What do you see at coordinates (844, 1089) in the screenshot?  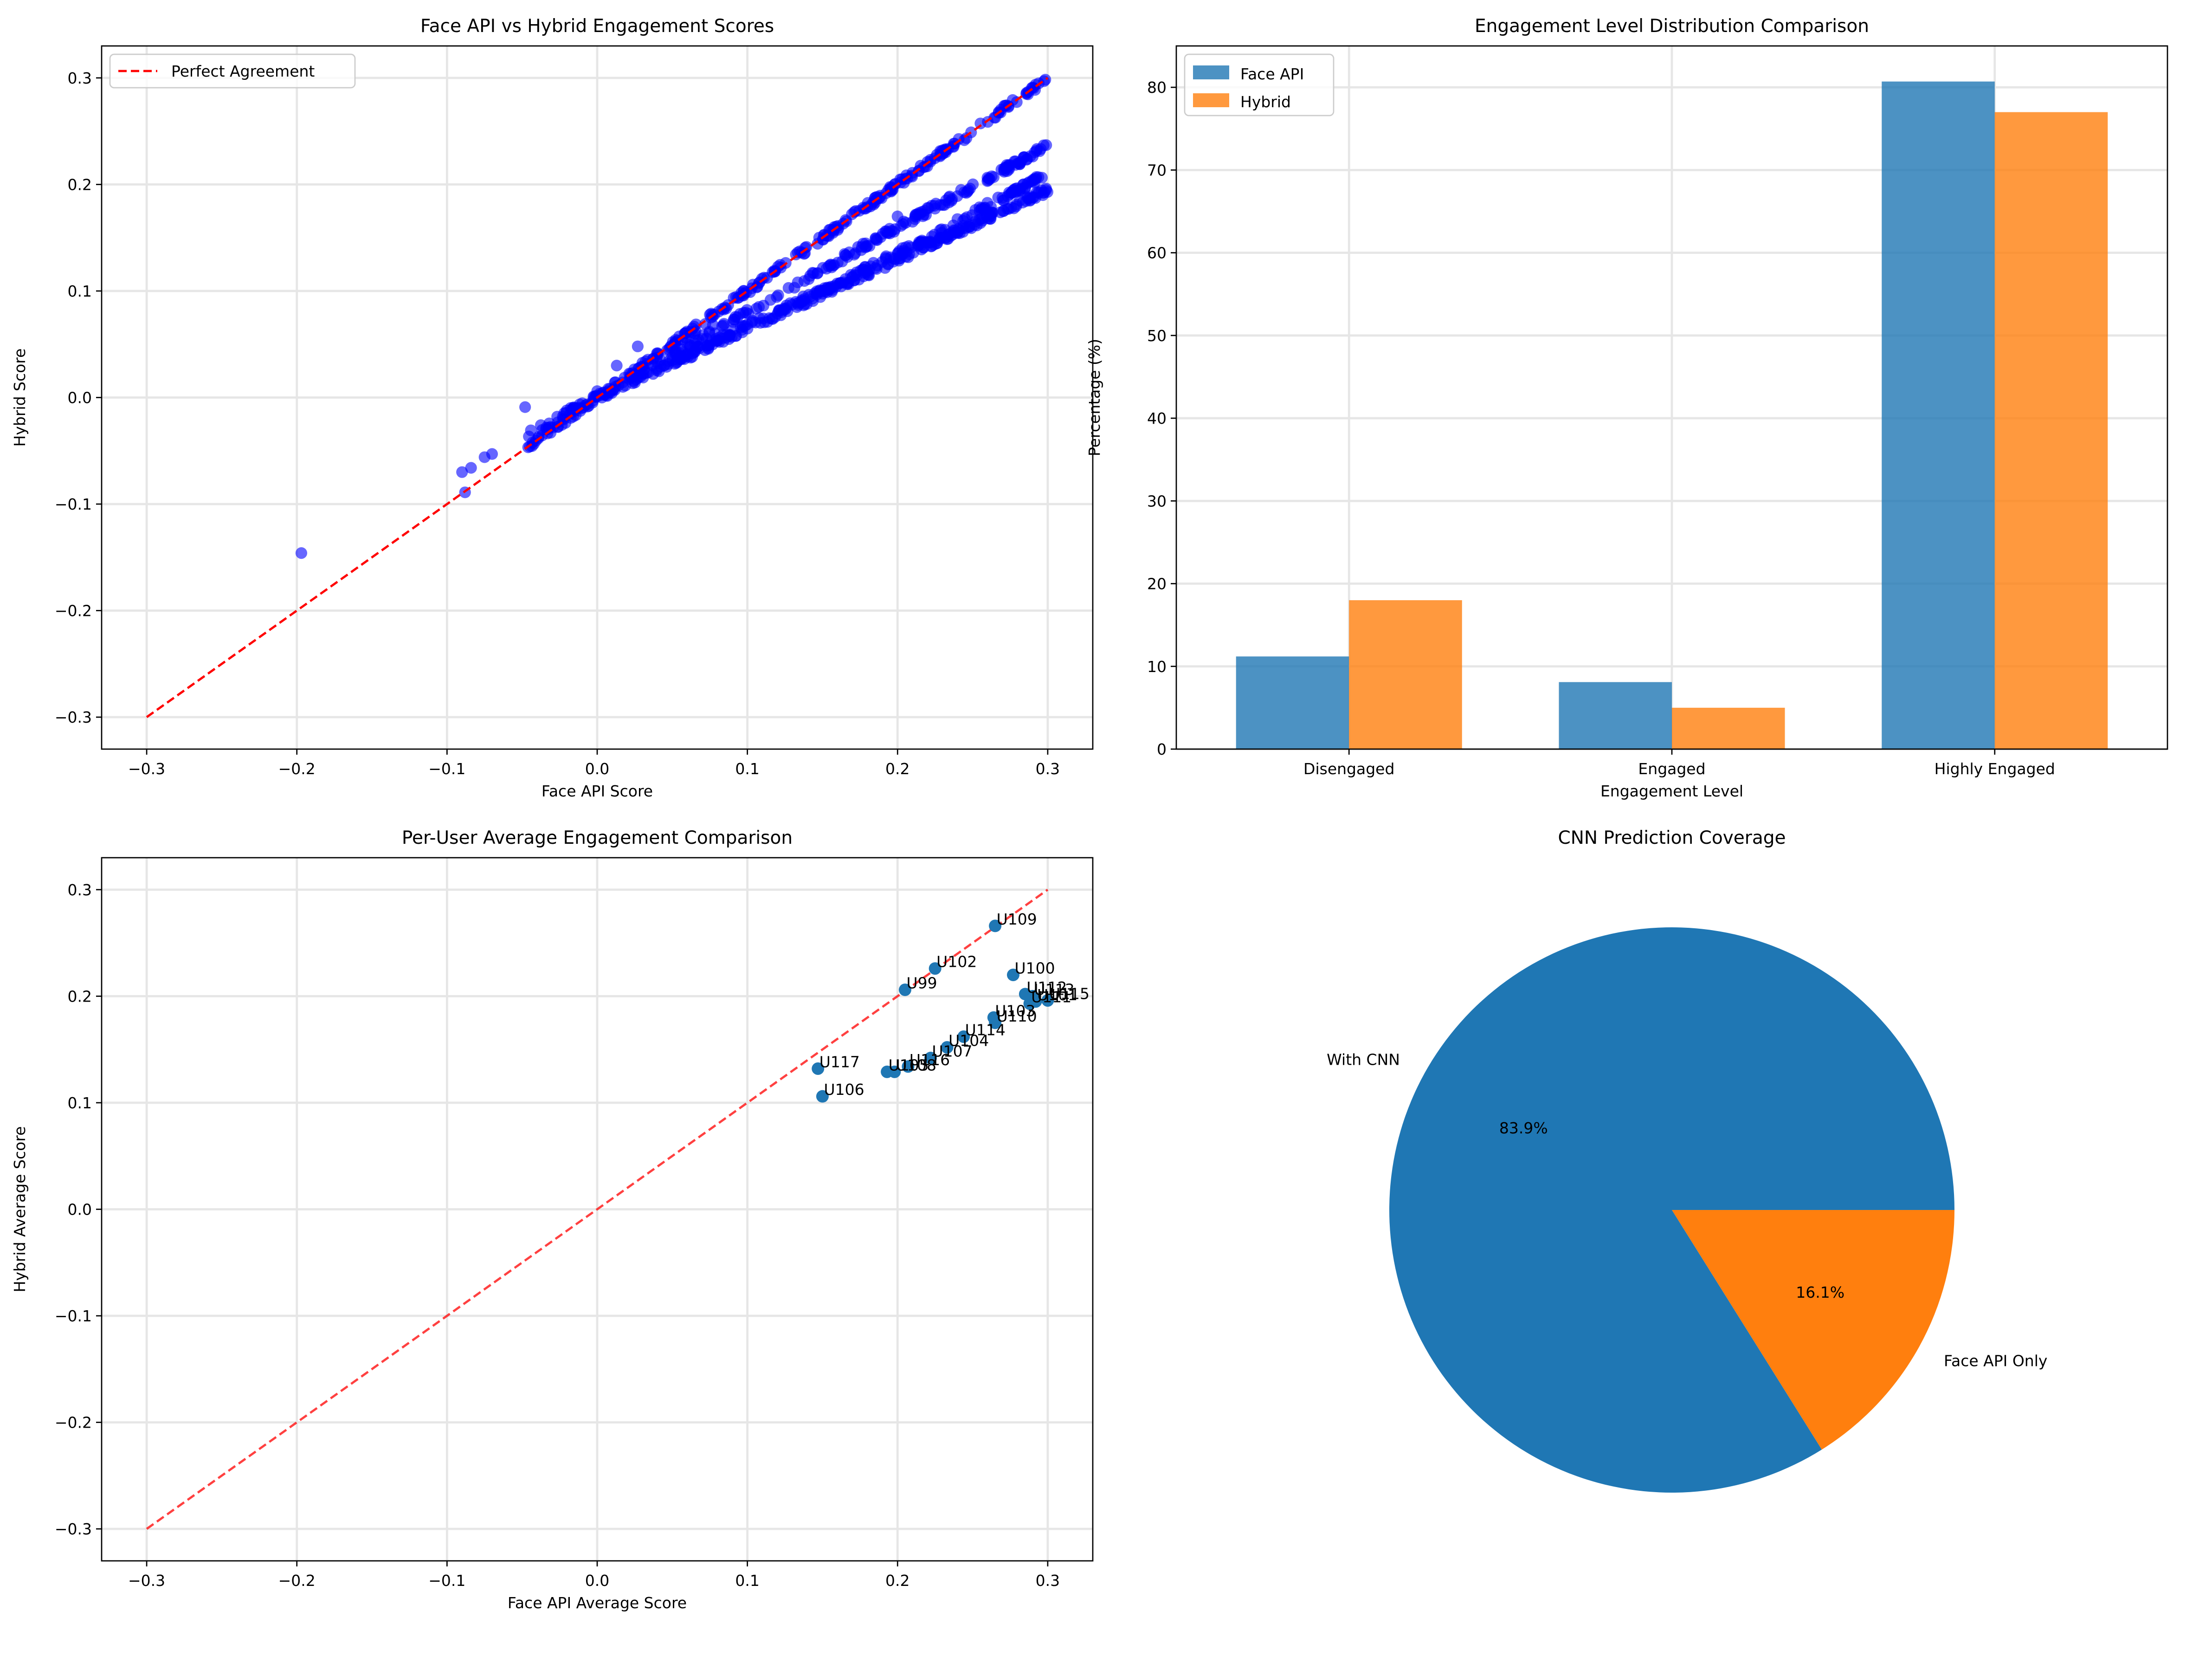 I see `user-label: U106` at bounding box center [844, 1089].